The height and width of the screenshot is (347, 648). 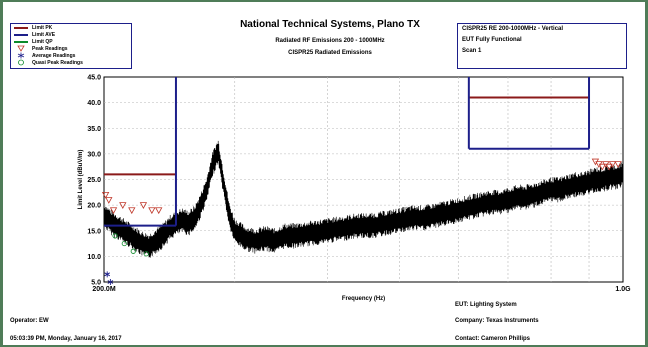 I want to click on legend-item-peak-readings: Peak Readings, so click(x=71, y=48).